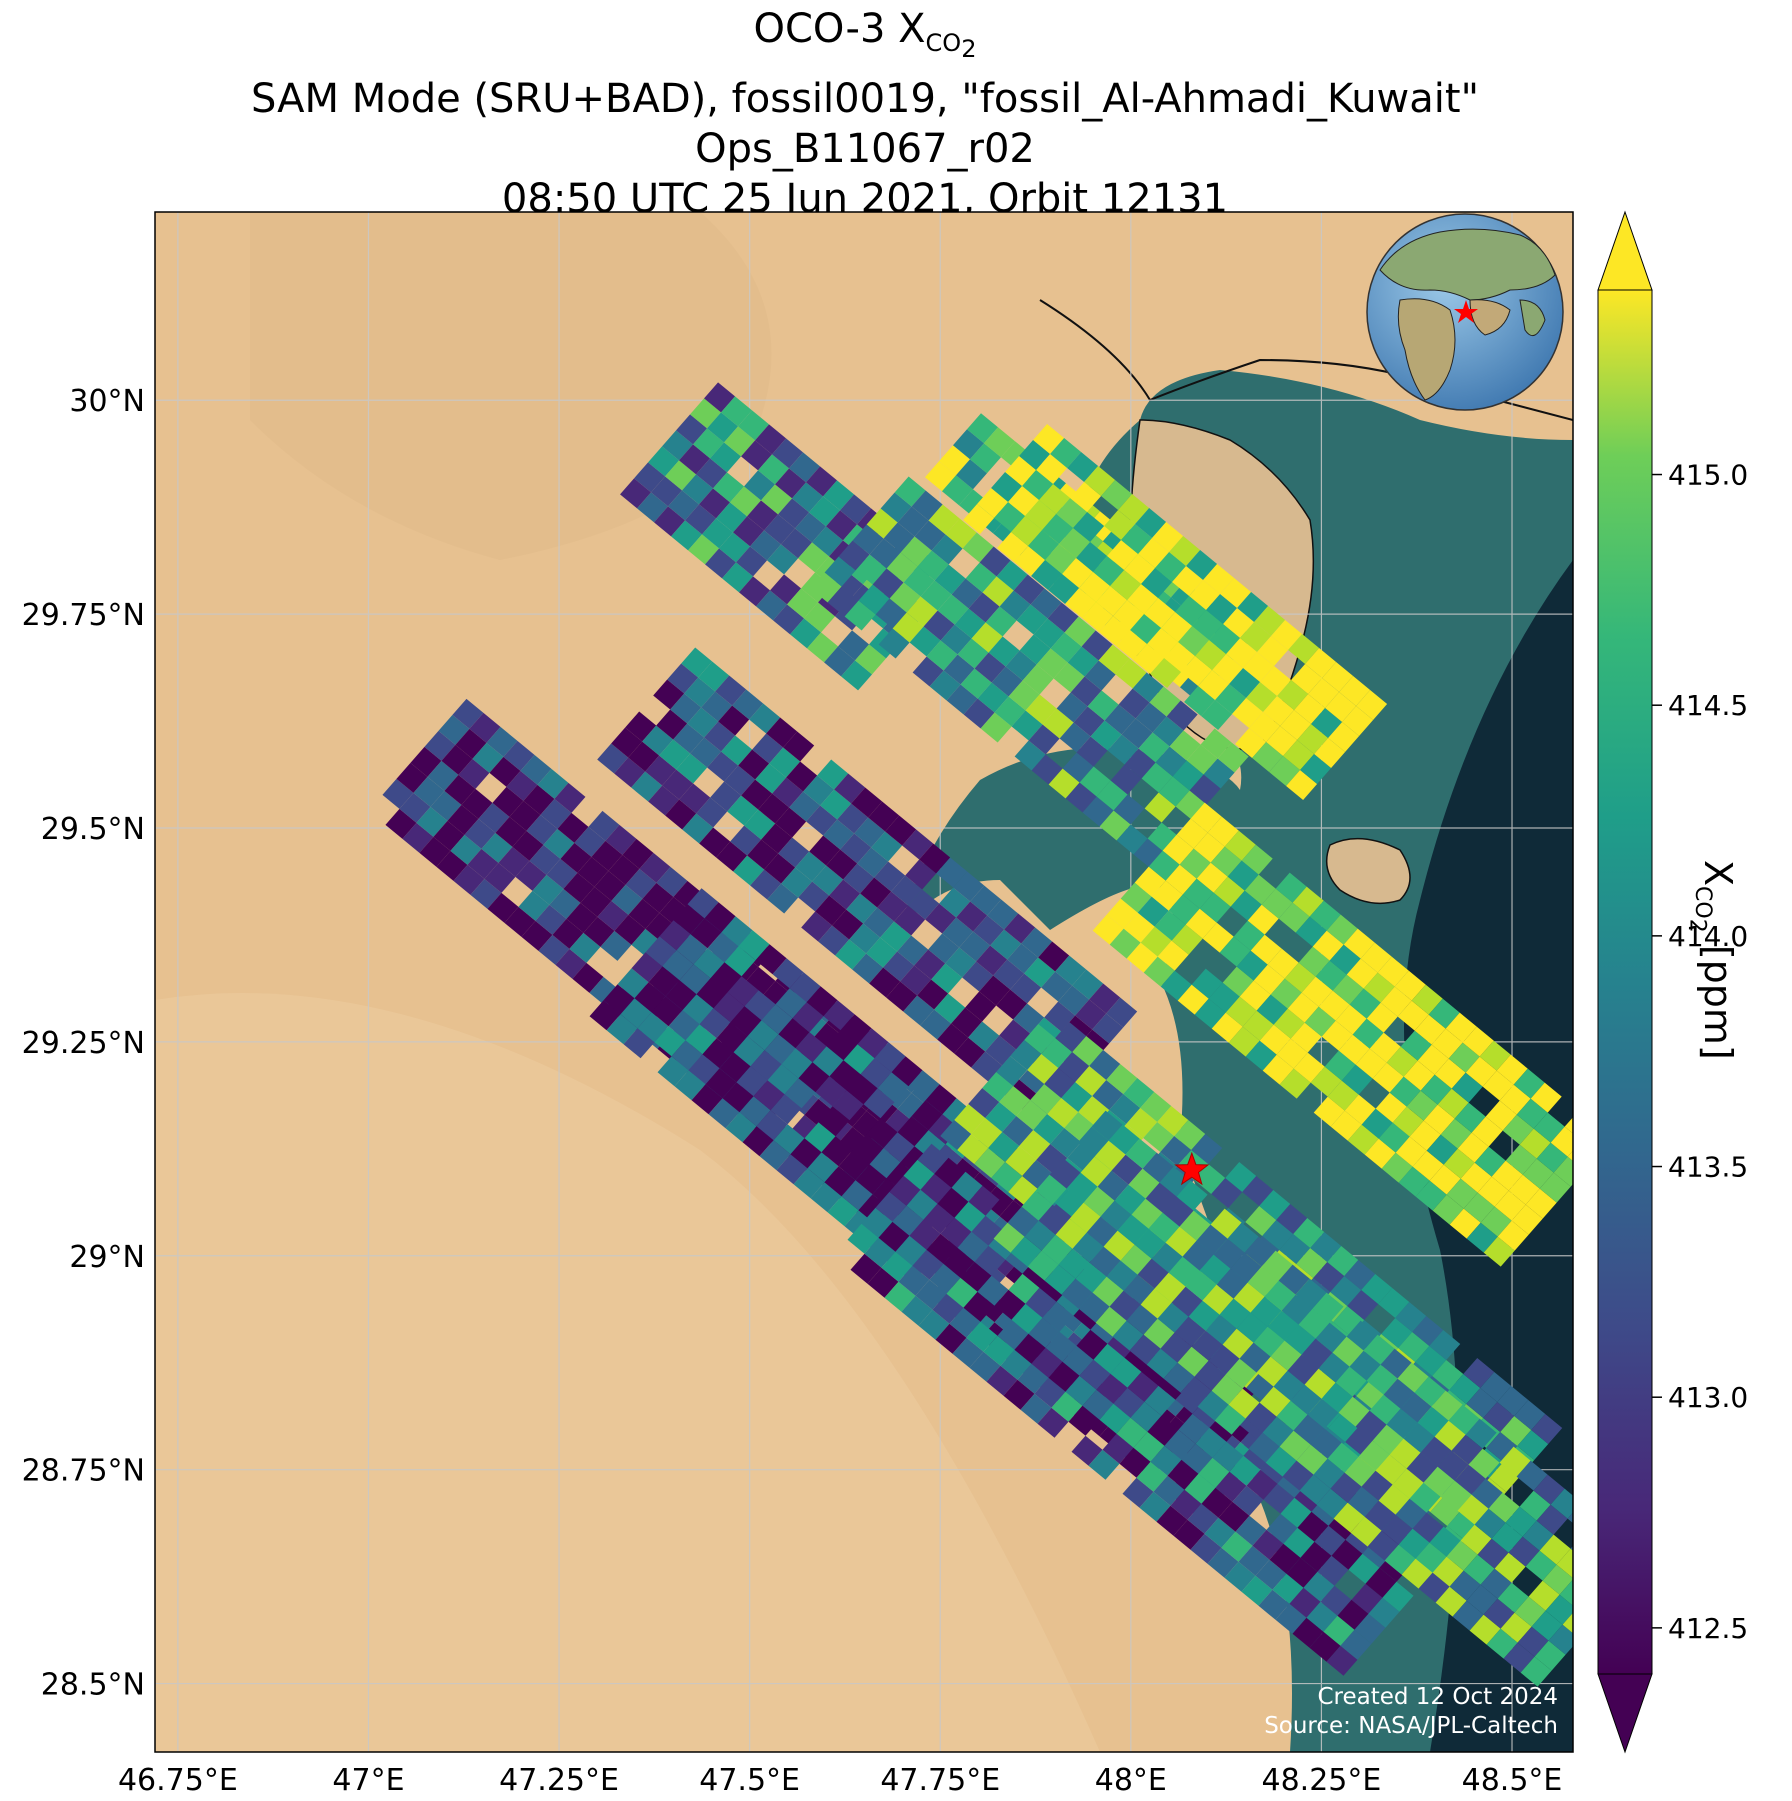 Image resolution: width=1792 pixels, height=1801 pixels. Describe the element at coordinates (1708, 1167) in the screenshot. I see `colorbar-tick-label: 413.5` at that location.